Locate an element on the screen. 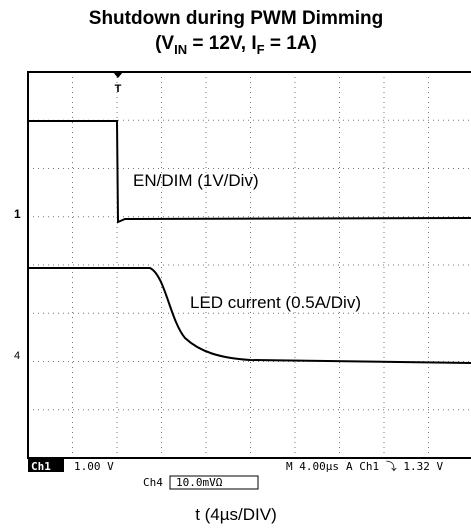  x-label: t (4µs/DIV) is located at coordinates (236, 514).